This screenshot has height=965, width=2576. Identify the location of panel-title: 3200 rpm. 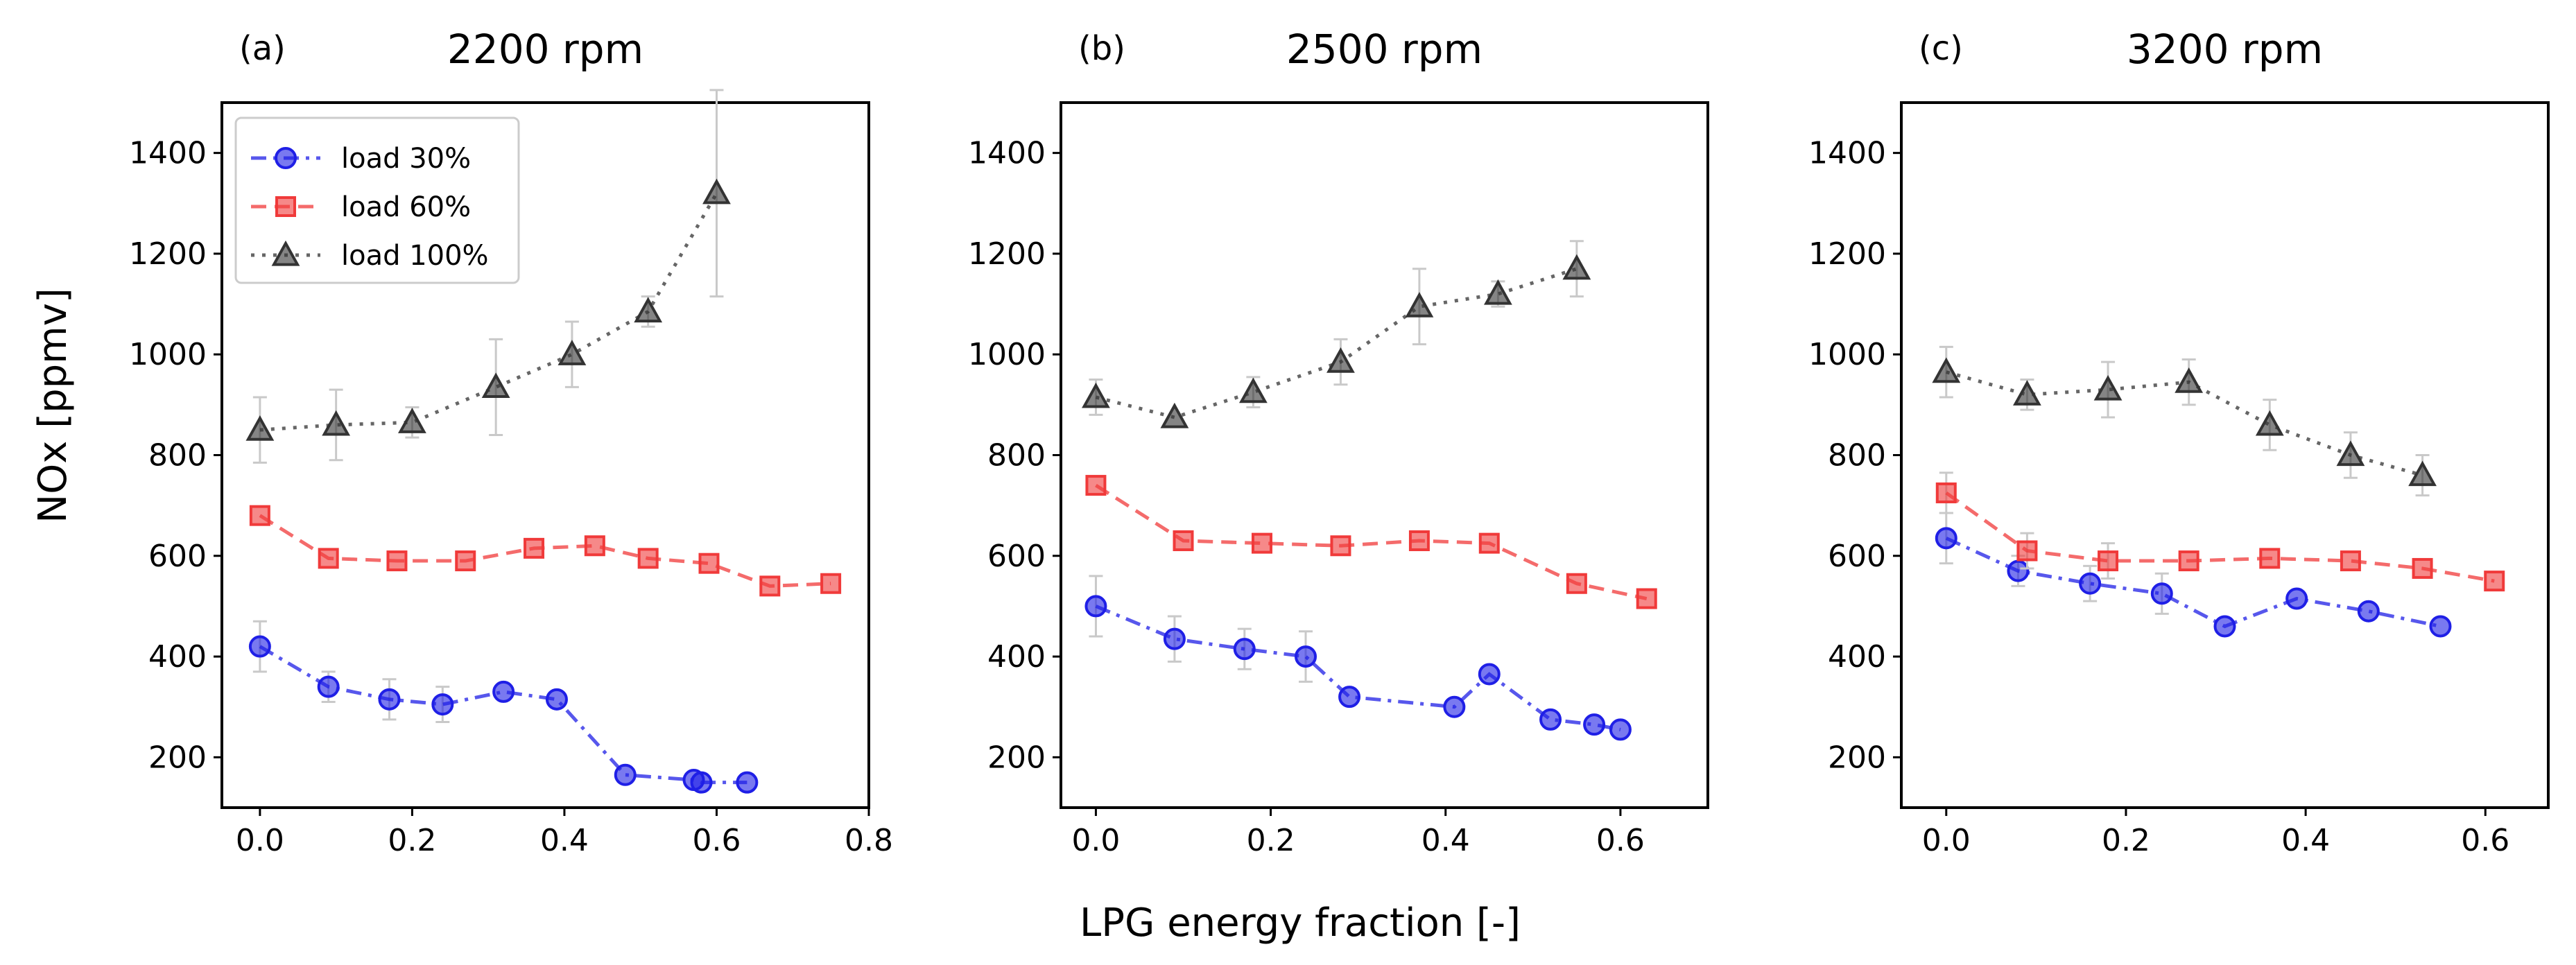
(2225, 50).